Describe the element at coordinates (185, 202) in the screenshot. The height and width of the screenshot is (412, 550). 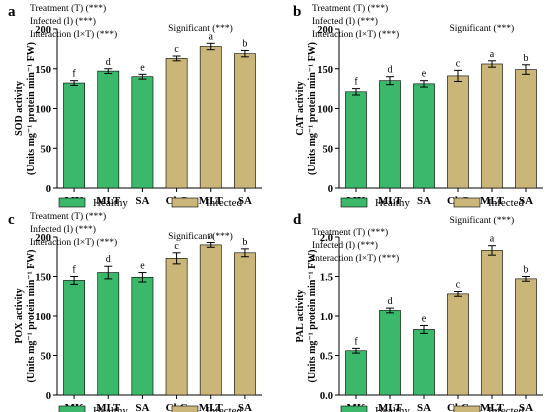
I see `legend-swatch-infected` at that location.